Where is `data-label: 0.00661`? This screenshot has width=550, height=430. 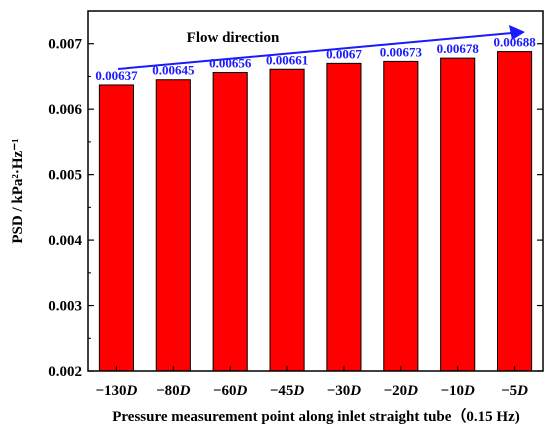
data-label: 0.00661 is located at coordinates (287, 59).